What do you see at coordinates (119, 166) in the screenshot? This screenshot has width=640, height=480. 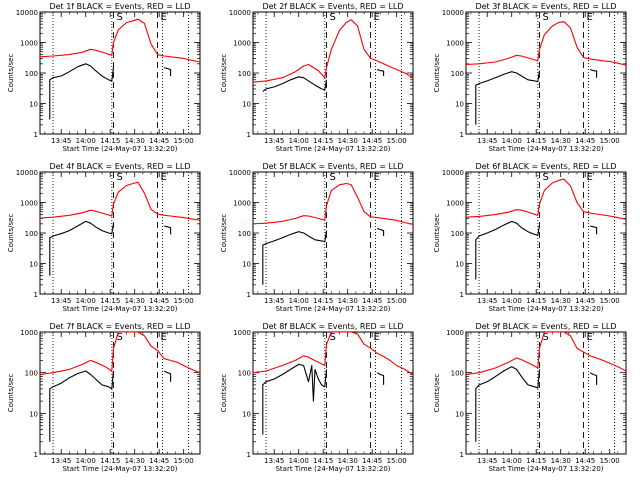 I see `panel-title: Det 4f BLACK = Events, RED = LLD` at bounding box center [119, 166].